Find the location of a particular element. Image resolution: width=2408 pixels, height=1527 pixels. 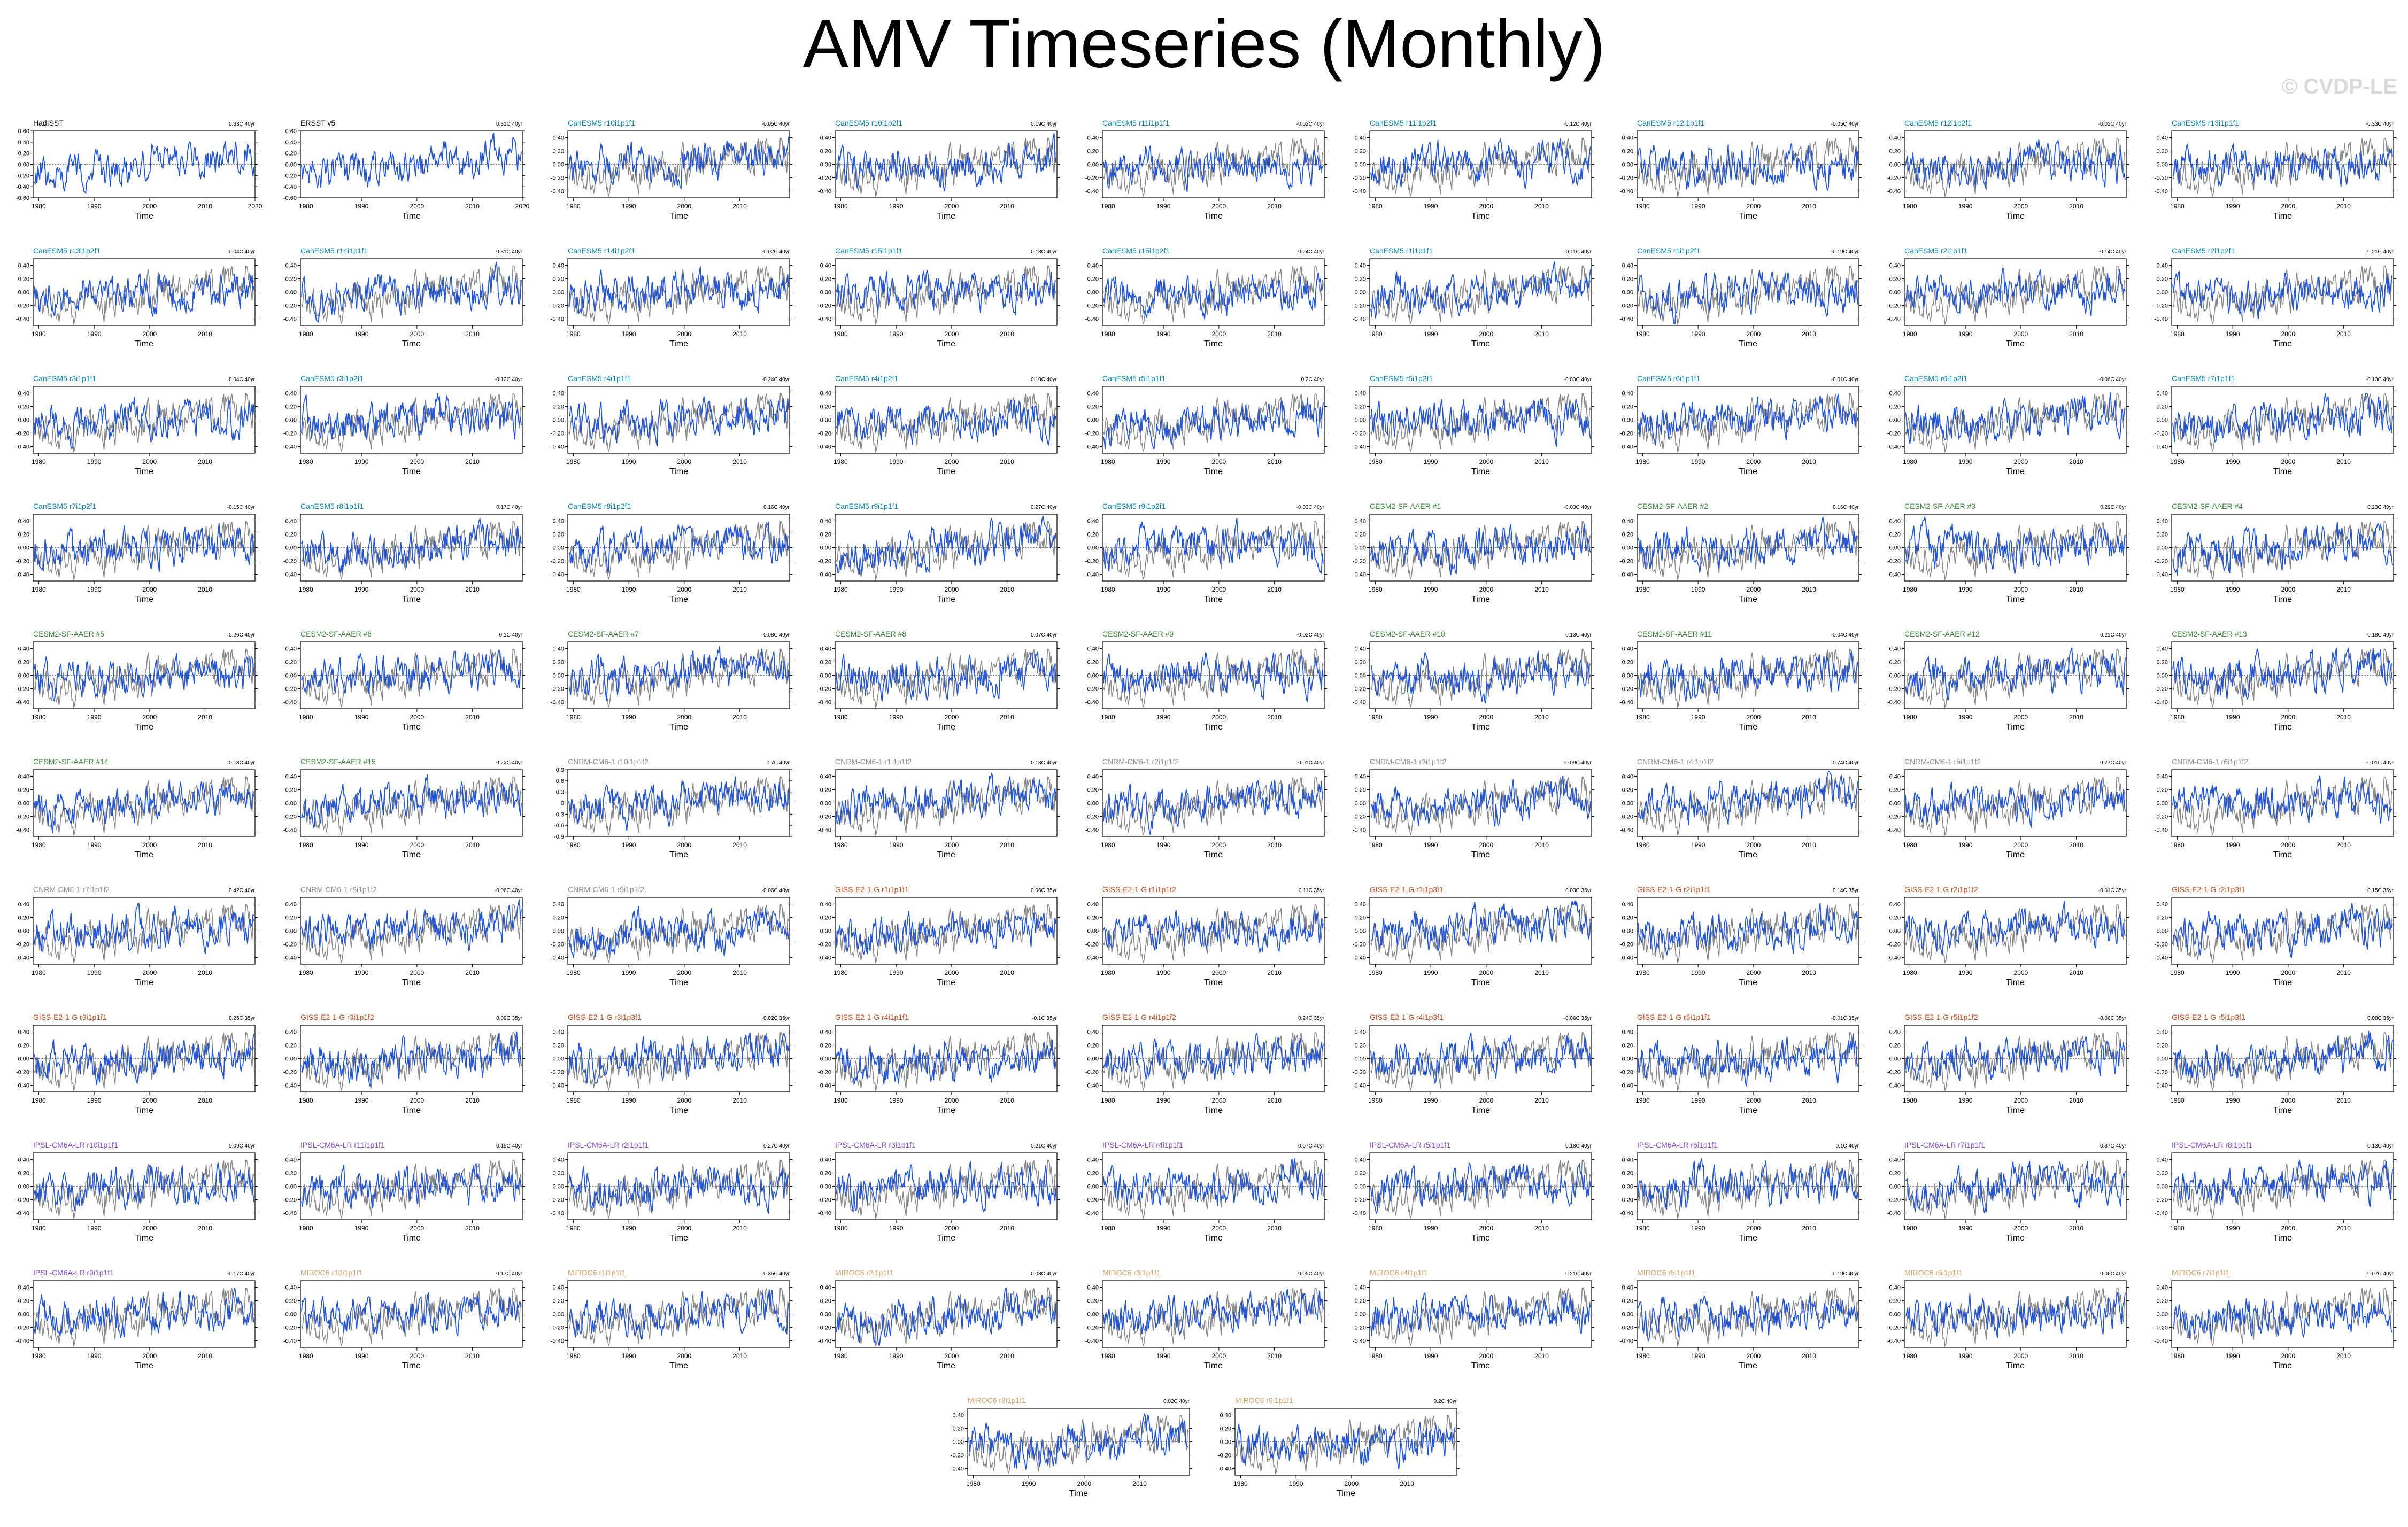

y-tick-label: -0.60 is located at coordinates (22, 198).